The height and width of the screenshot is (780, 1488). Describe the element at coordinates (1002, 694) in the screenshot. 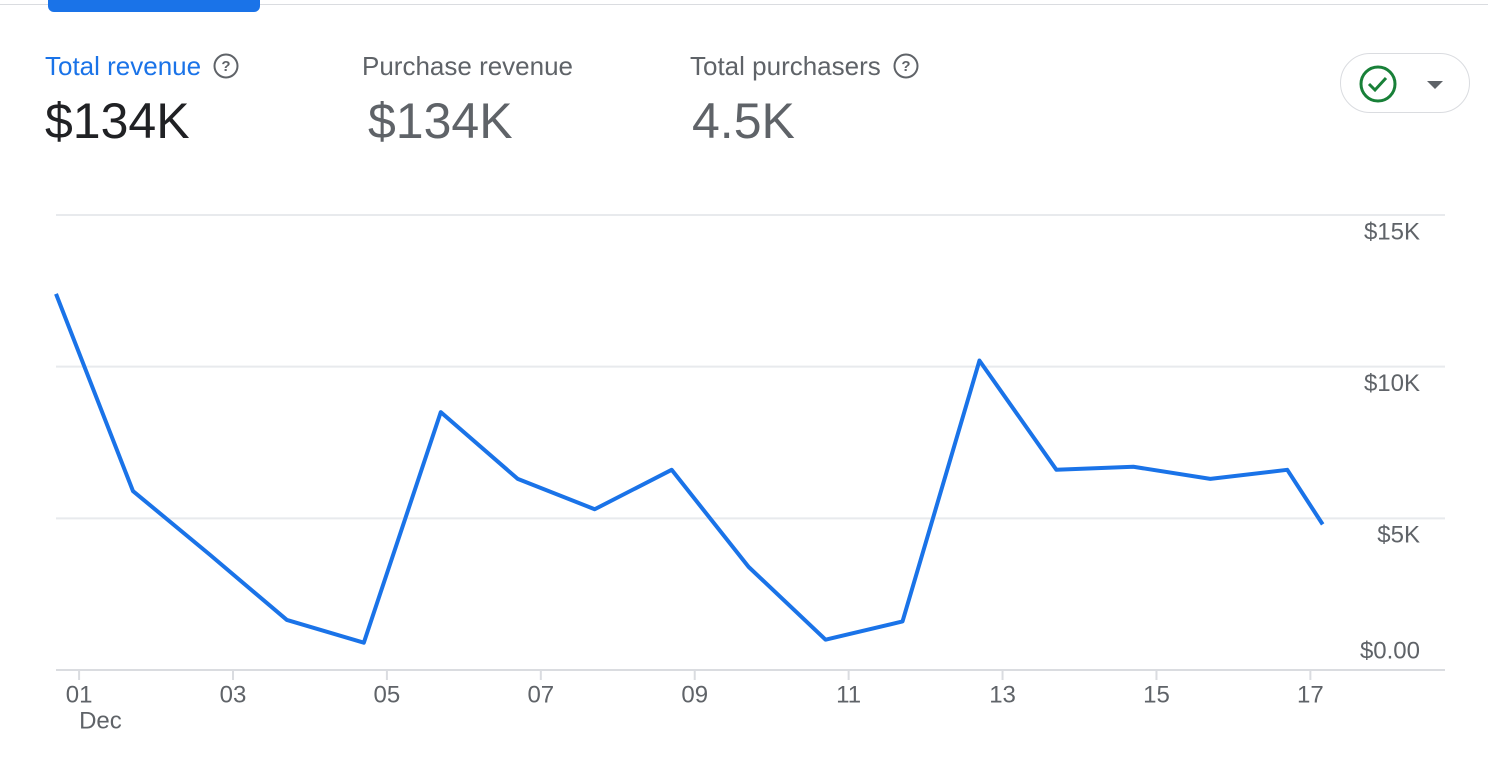

I see `x-tick-label: 13` at that location.